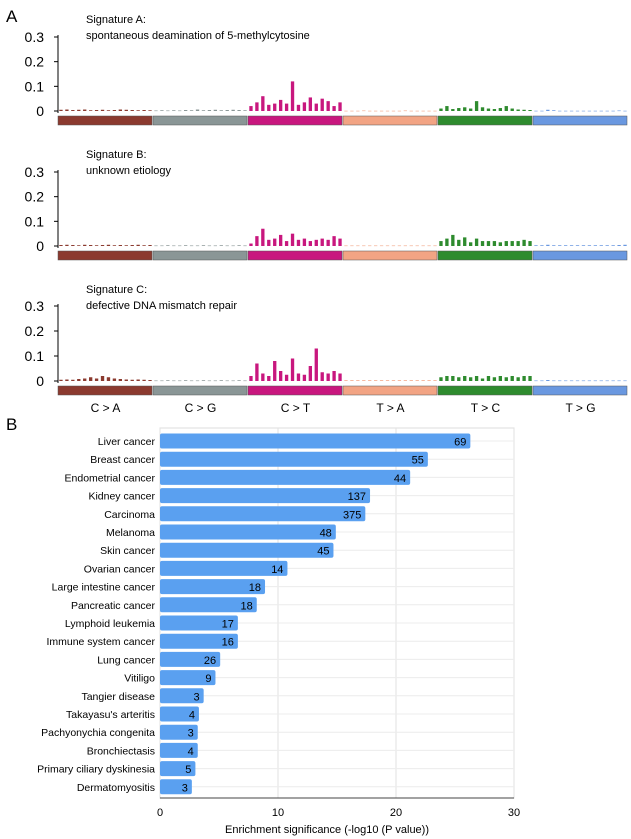 The height and width of the screenshot is (839, 631). Describe the element at coordinates (326, 205) in the screenshot. I see `signature-plot-1: 0 0.1 0.2 0.3 Signature B: unknown etiology` at that location.